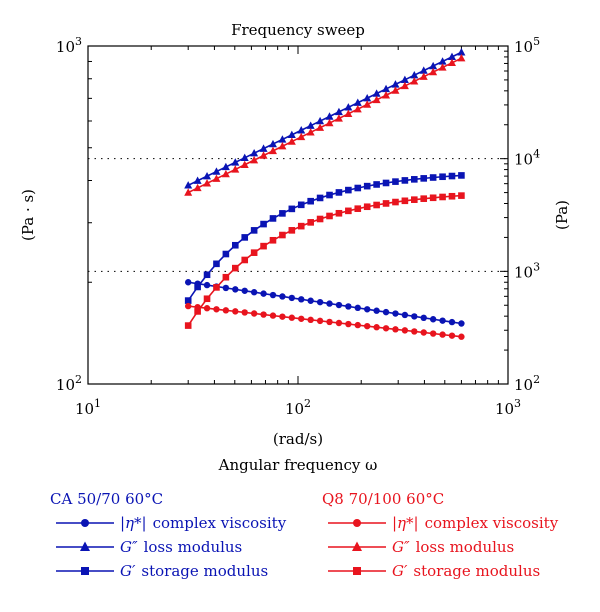  Describe the element at coordinates (357, 546) in the screenshot. I see `legend-marker-triangle-icon` at that location.